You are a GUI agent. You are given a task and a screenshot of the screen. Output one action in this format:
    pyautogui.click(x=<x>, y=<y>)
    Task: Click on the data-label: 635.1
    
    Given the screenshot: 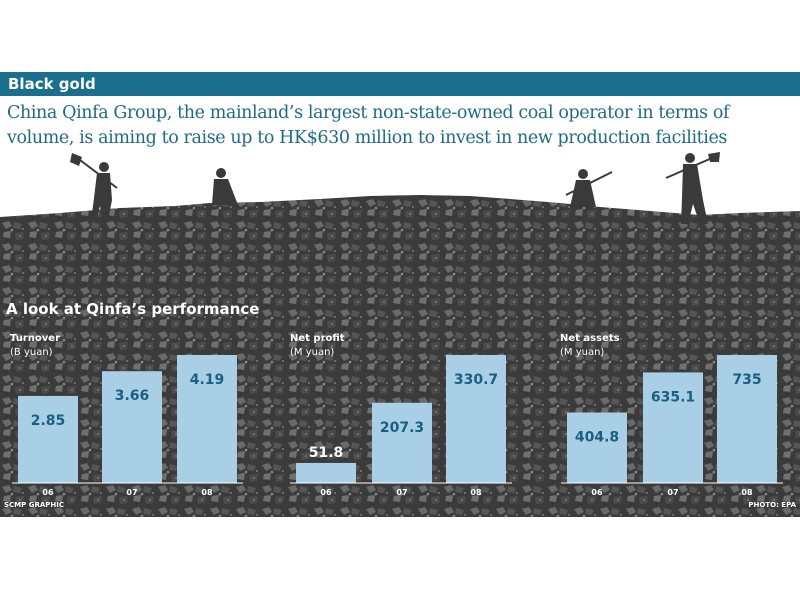 What is the action you would take?
    pyautogui.click(x=673, y=397)
    